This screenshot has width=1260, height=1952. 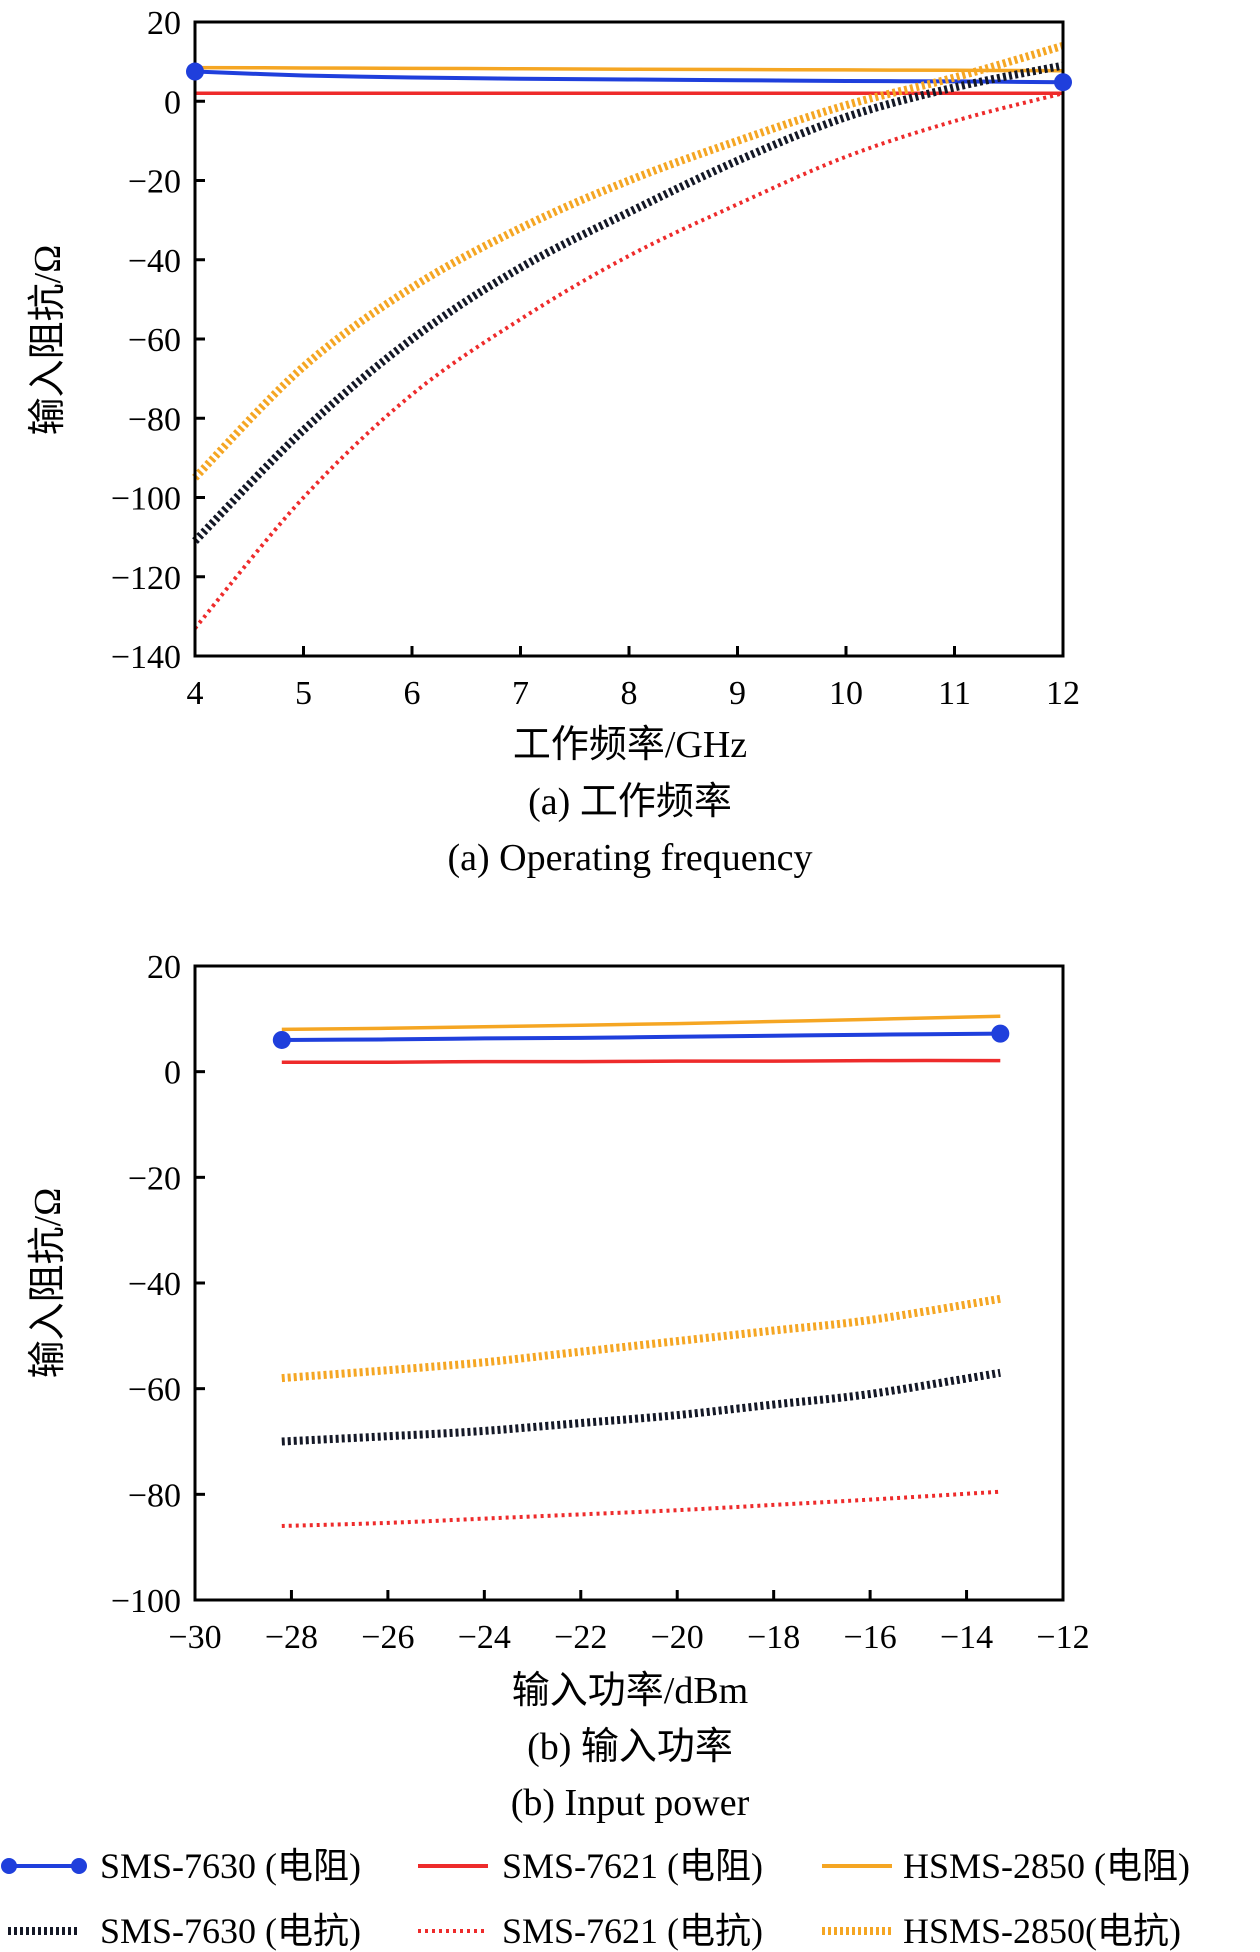 I want to click on b-series-sms-7630-resistance, so click(x=641, y=1036).